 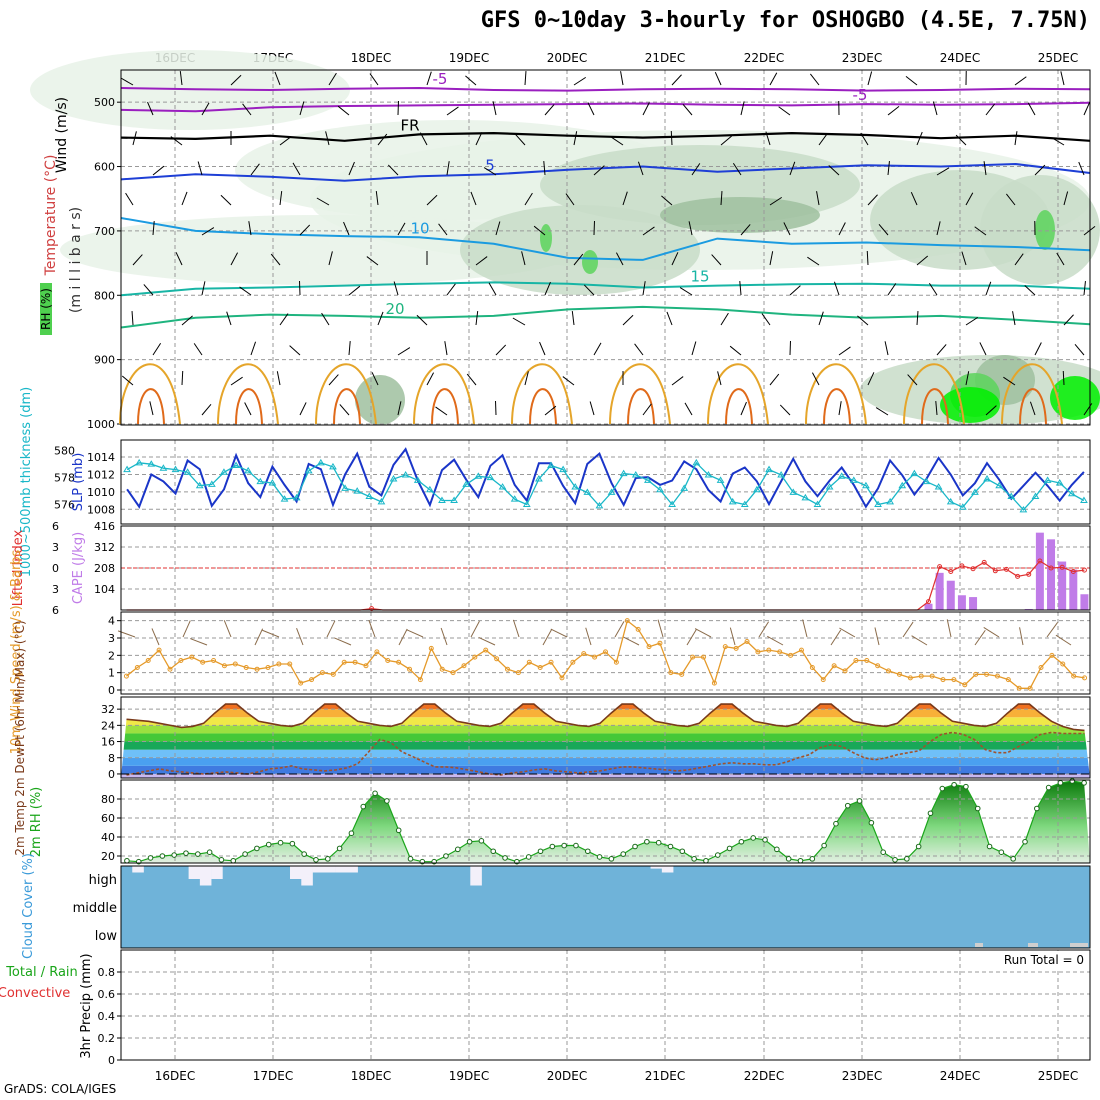 I want to click on date-label-top: 20DEC, so click(x=567, y=58).